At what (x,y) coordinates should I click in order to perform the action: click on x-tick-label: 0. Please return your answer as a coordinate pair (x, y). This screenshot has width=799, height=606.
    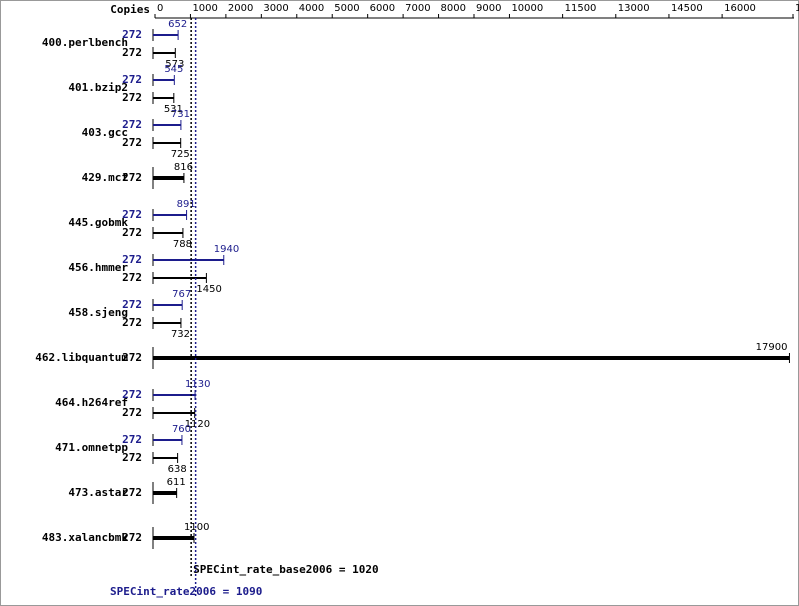
    Looking at the image, I should click on (160, 8).